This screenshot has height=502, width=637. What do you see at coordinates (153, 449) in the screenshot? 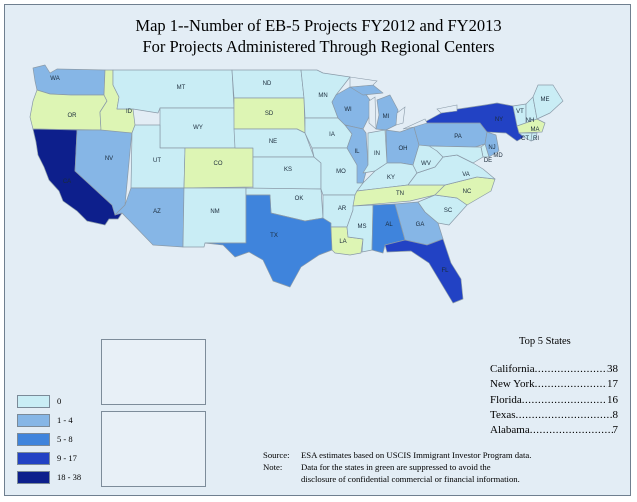
I see `hawaii-inset-box` at bounding box center [153, 449].